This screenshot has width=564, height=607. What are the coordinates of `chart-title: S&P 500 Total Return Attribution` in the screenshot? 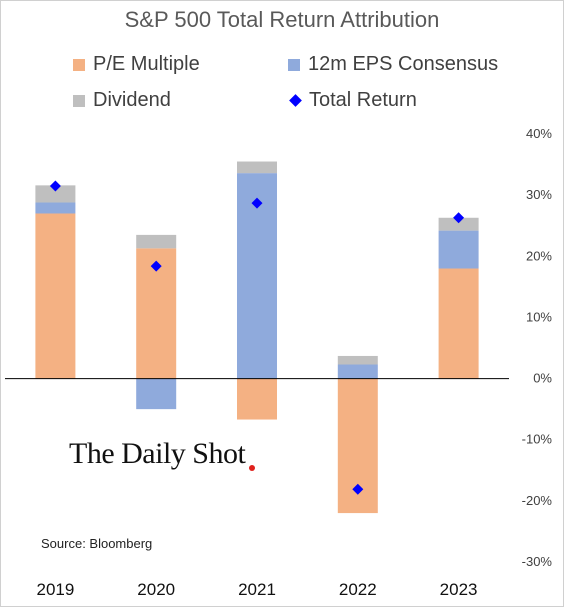 It's located at (282, 19).